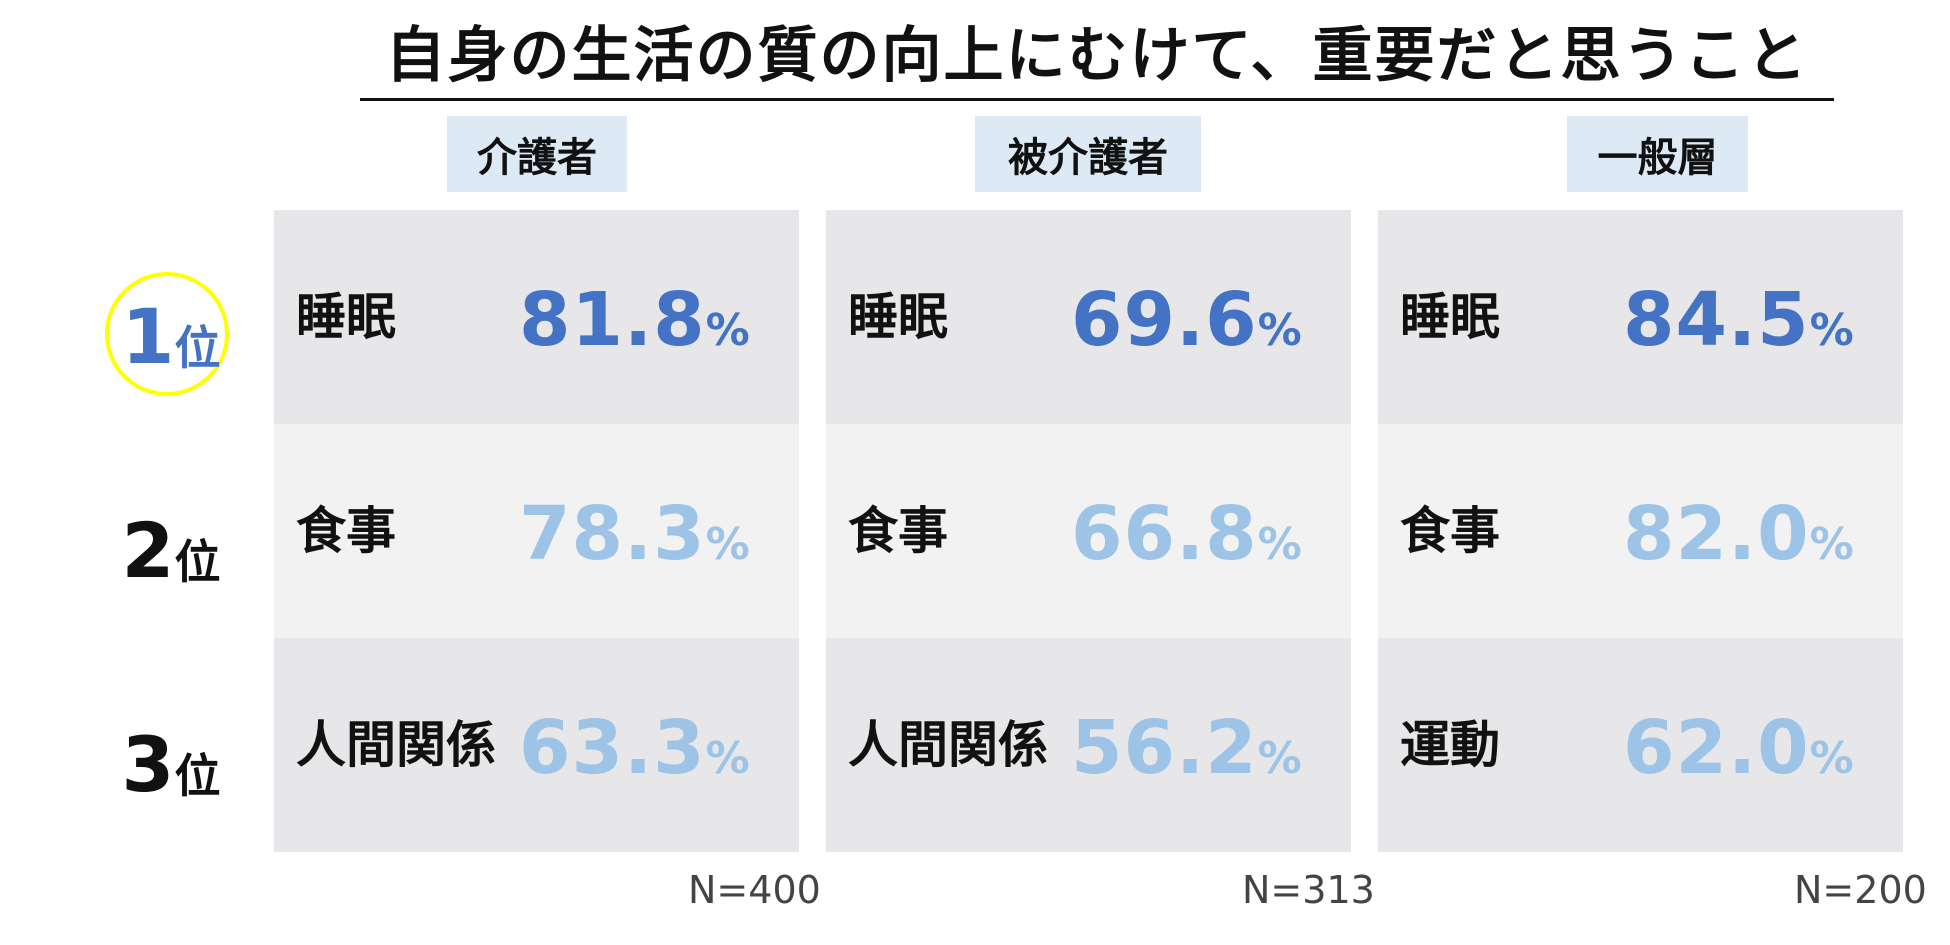 Image resolution: width=1950 pixels, height=945 pixels. What do you see at coordinates (148, 336) in the screenshot?
I see `rank-number: 1` at bounding box center [148, 336].